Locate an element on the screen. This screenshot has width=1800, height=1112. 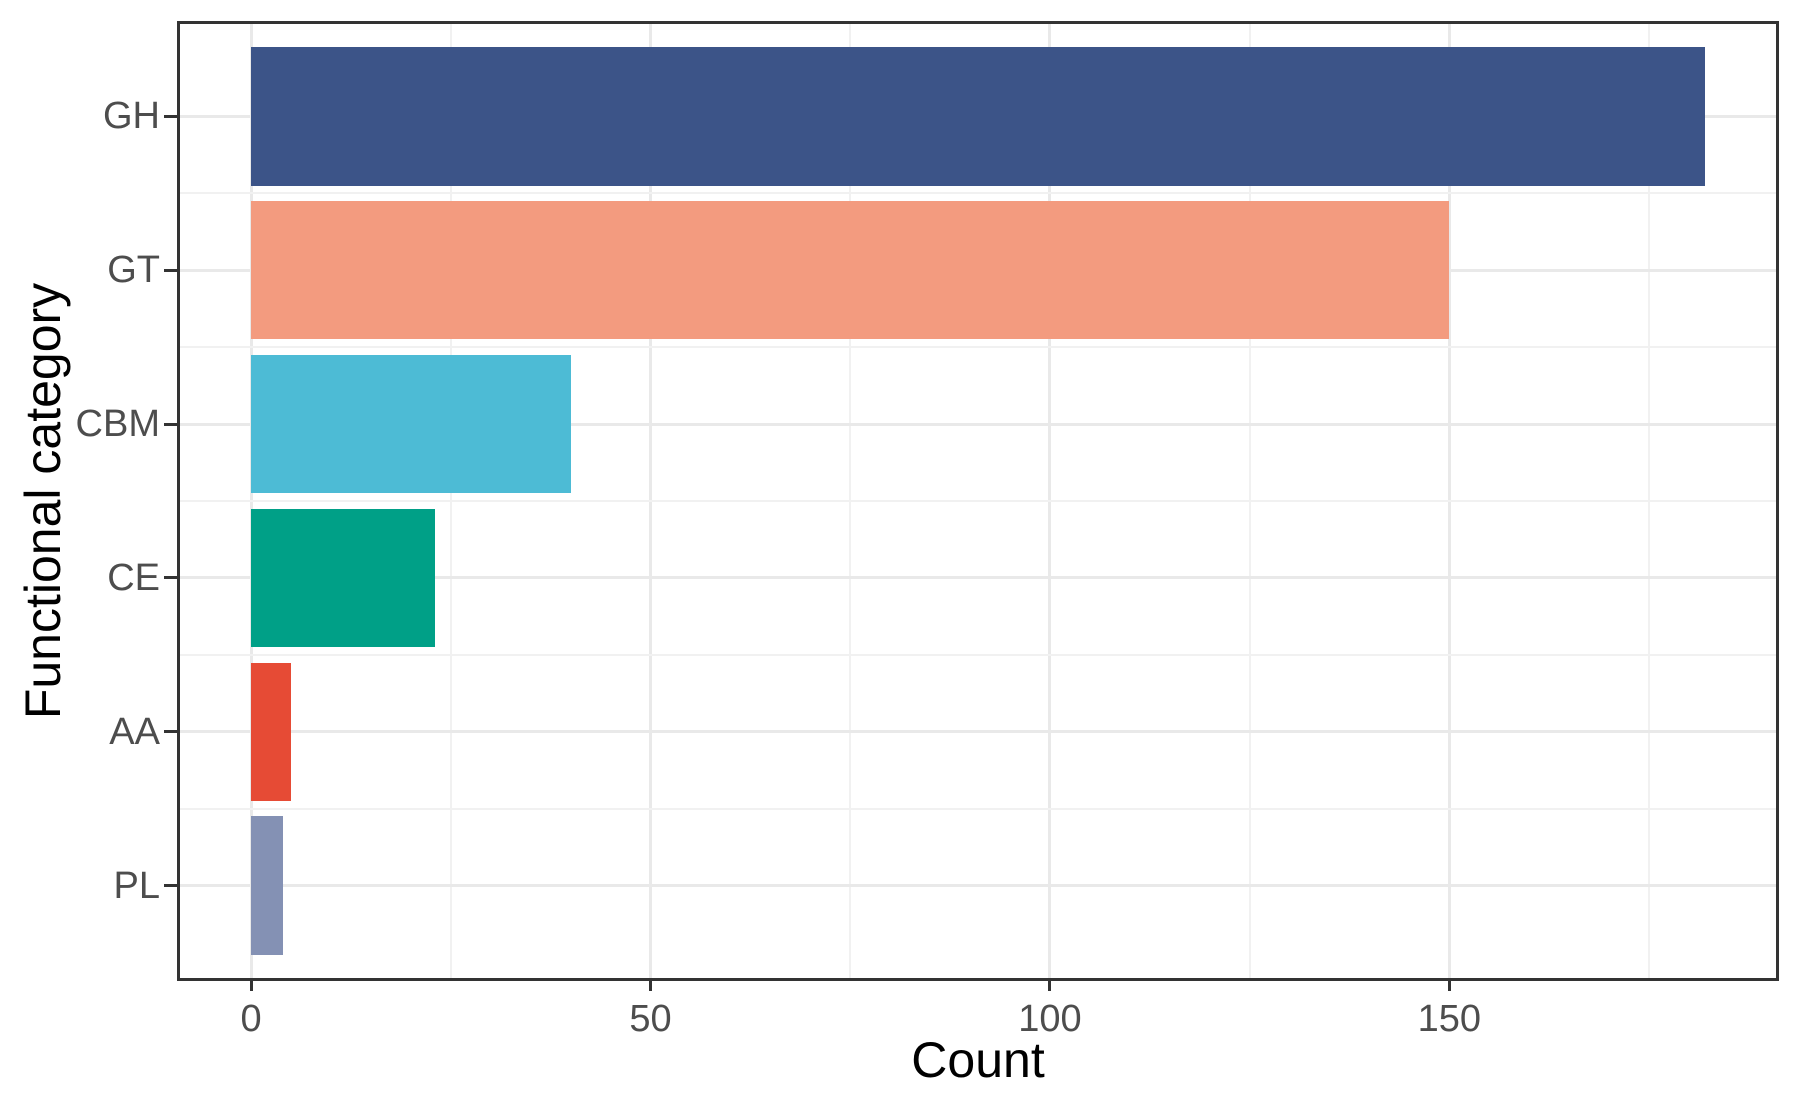
bar-gh is located at coordinates (978, 116).